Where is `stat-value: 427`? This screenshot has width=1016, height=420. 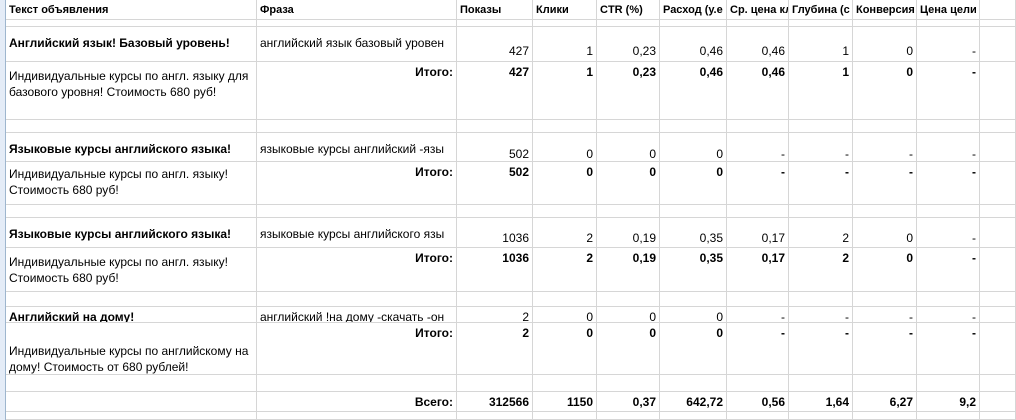
stat-value: 427 is located at coordinates (495, 44).